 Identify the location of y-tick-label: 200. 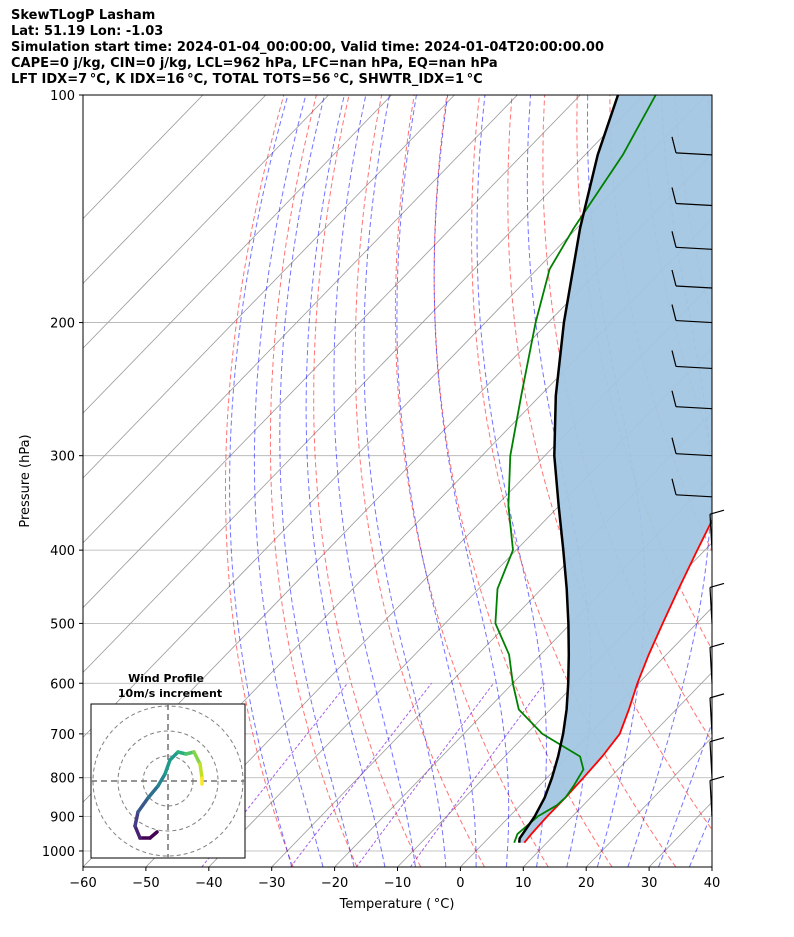
(62, 324).